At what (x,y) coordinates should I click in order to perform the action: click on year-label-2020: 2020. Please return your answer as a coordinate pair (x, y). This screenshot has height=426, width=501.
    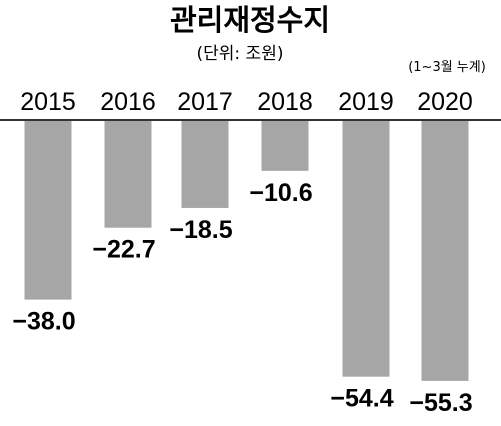
    Looking at the image, I should click on (445, 102).